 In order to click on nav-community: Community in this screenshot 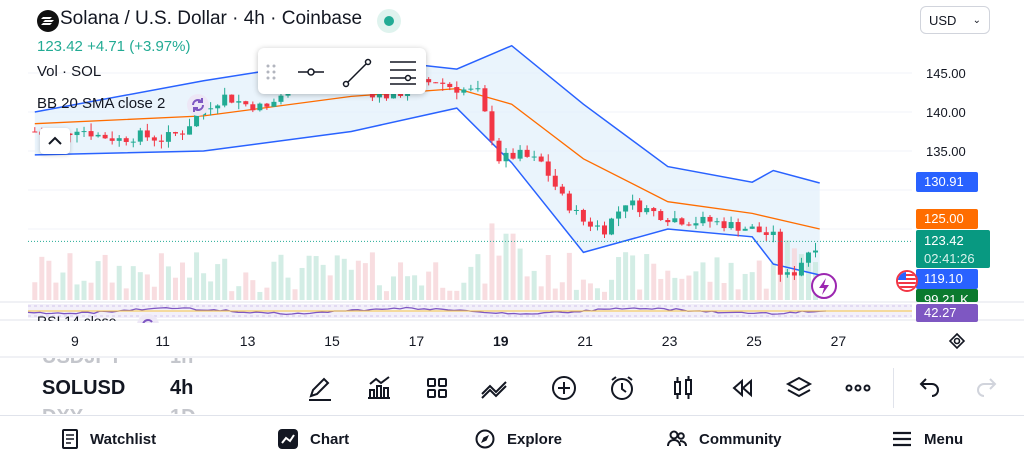, I will do `click(724, 439)`.